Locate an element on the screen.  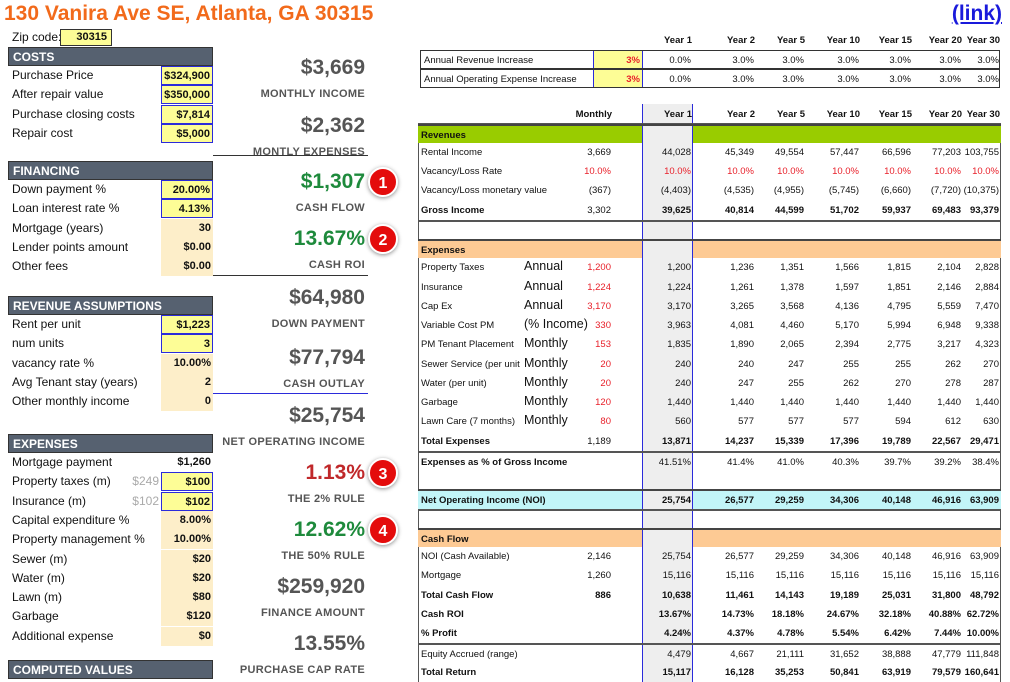
row-value: 4.13% is located at coordinates (187, 209).